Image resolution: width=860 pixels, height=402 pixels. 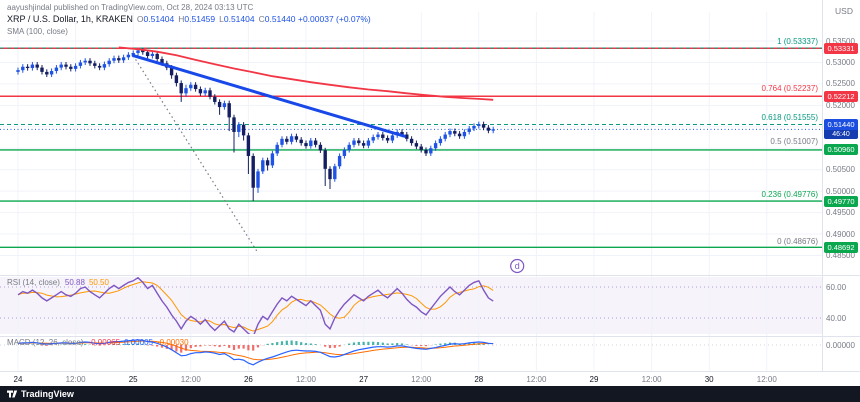 I want to click on price-axis-badge: 0.48692, so click(x=841, y=247).